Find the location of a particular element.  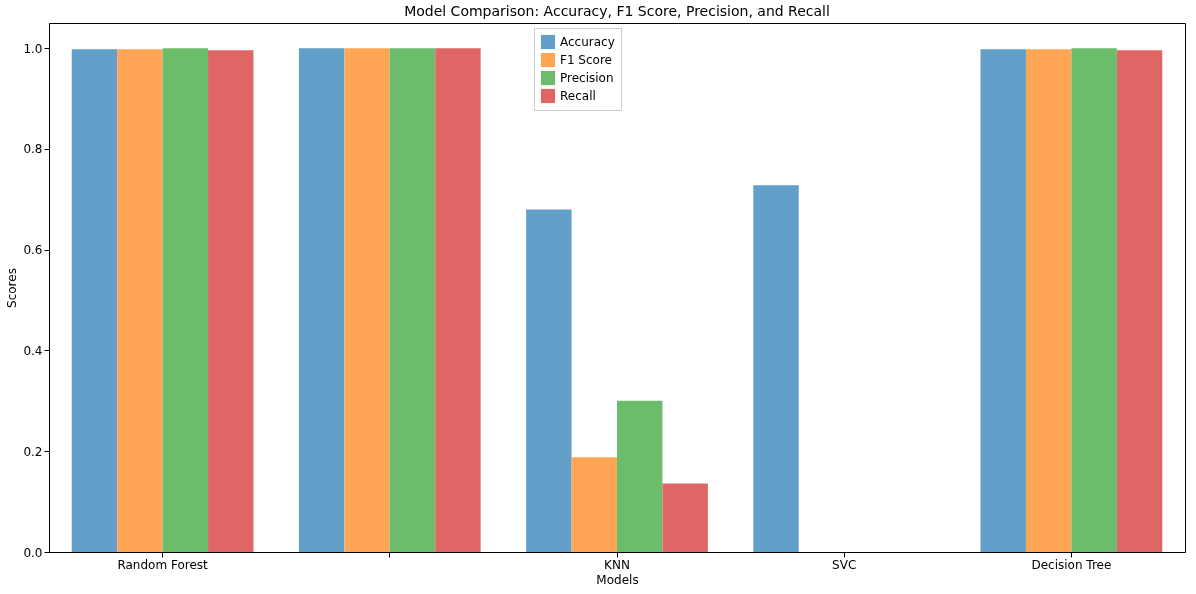

y-tick-label: 1.0 is located at coordinates (33, 48).